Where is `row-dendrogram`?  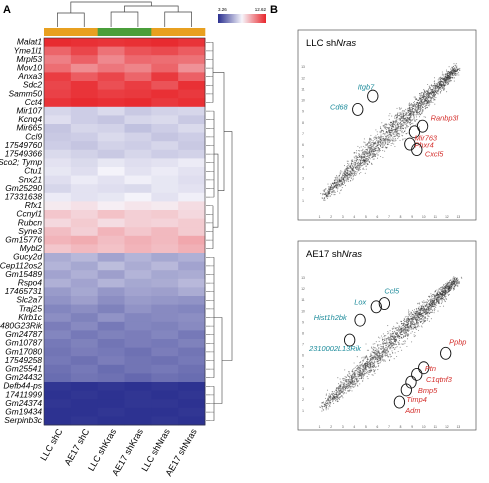
row-dendrogram is located at coordinates (219, 231).